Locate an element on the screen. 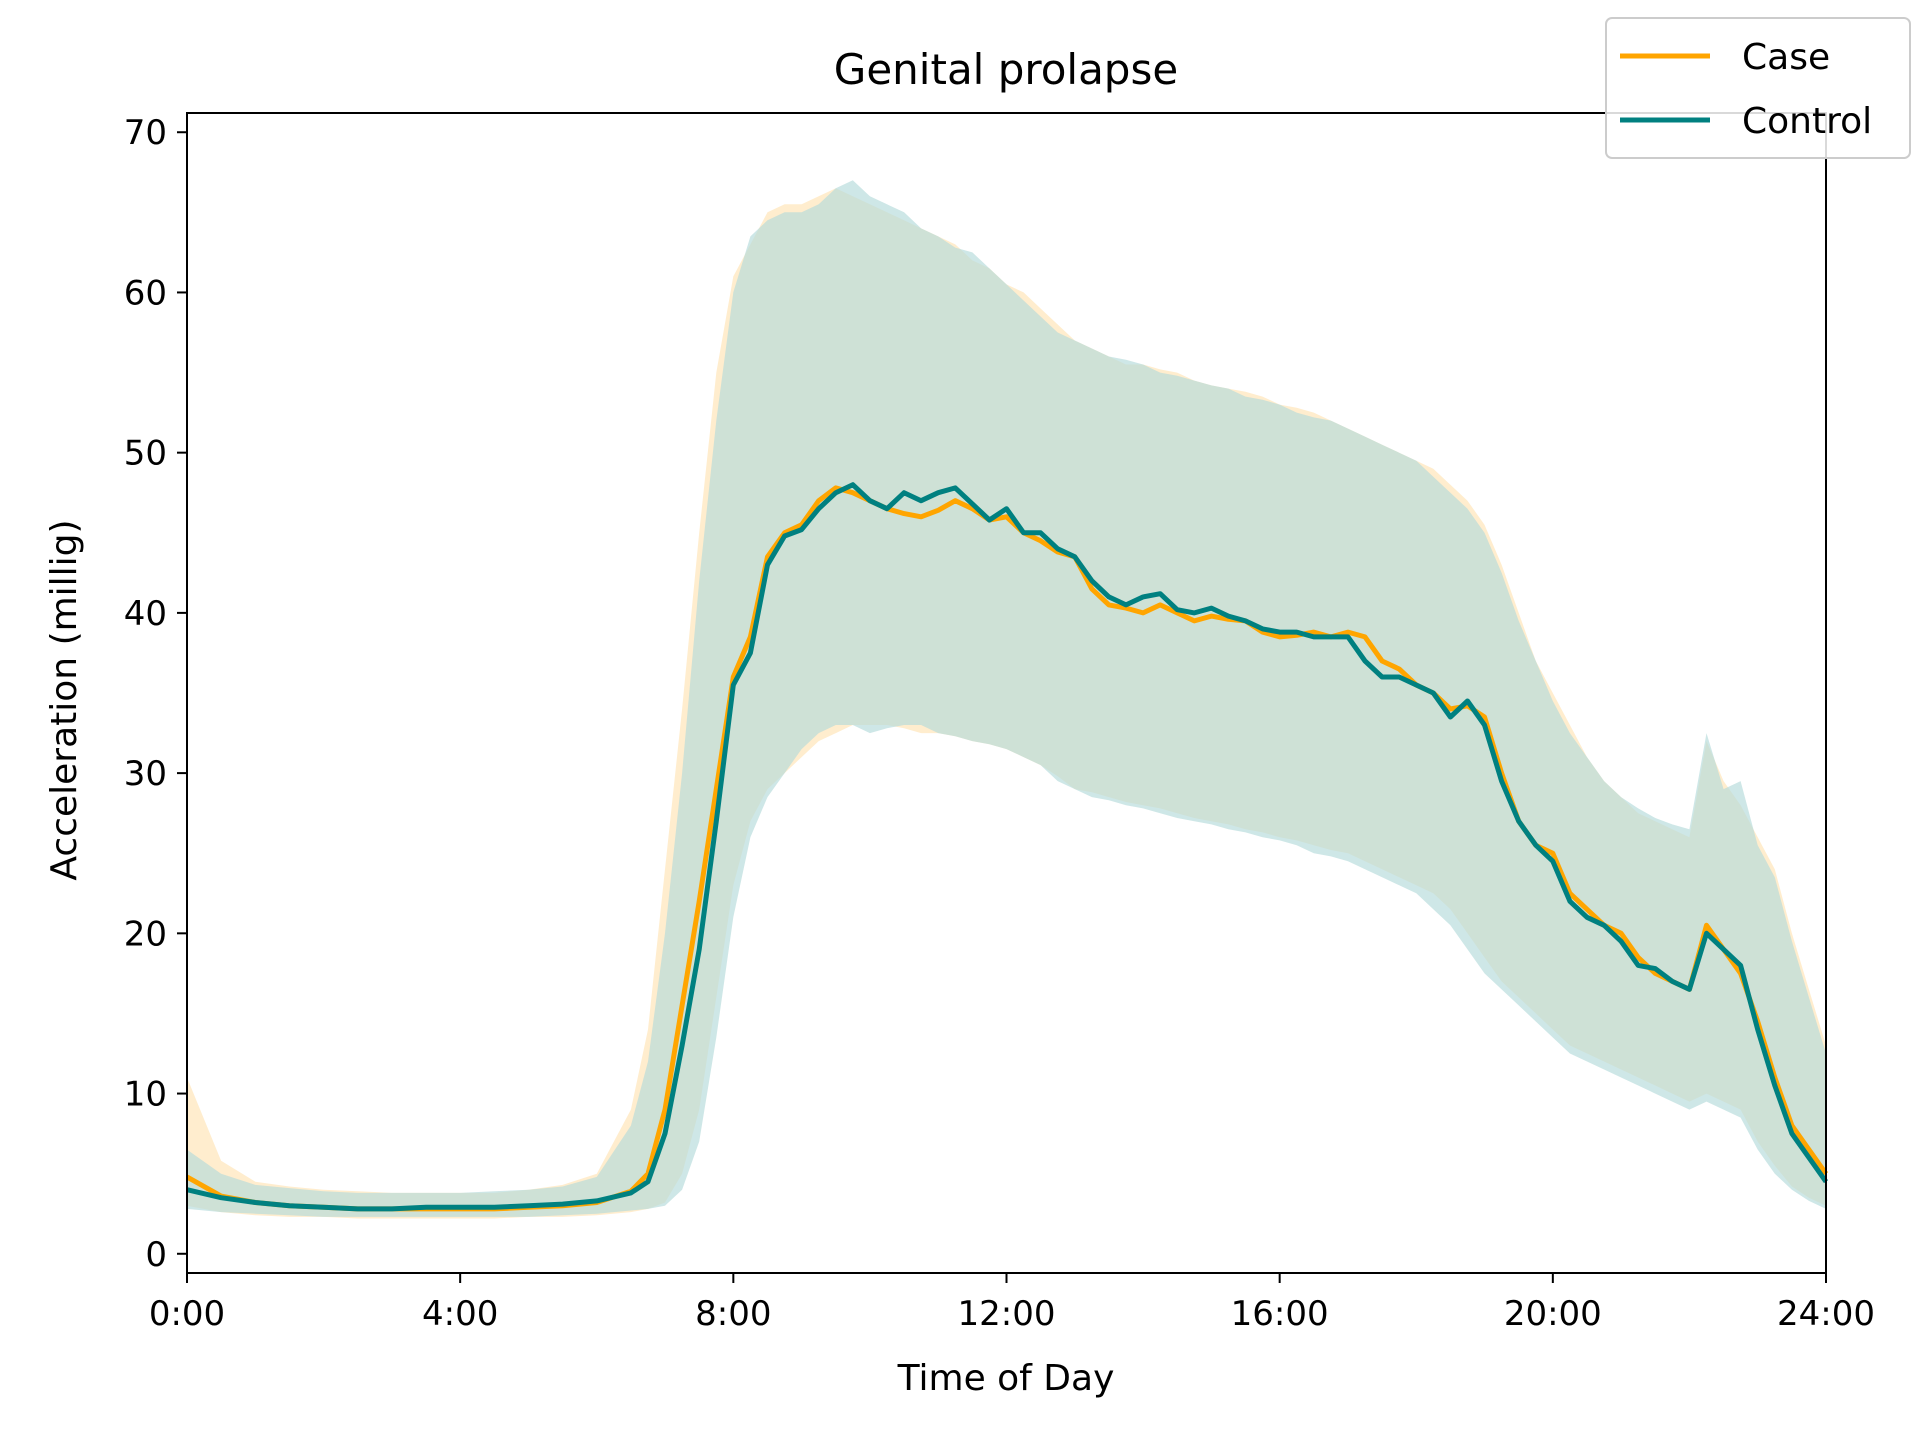  chart-title: Genital prolapse is located at coordinates (1006, 69).